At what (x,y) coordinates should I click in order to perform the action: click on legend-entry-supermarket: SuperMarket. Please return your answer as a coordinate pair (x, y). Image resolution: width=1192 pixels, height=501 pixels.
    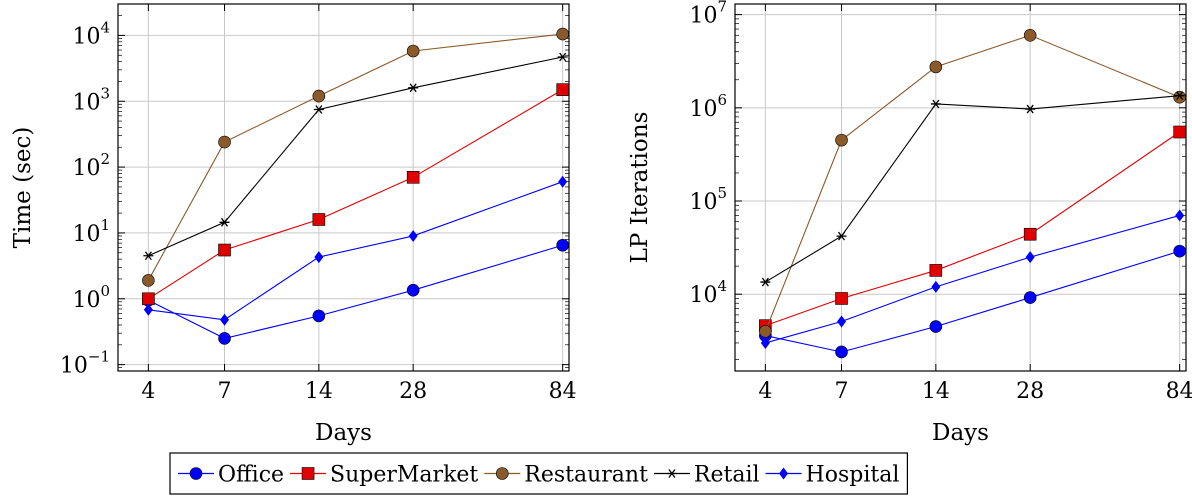
    Looking at the image, I should click on (384, 475).